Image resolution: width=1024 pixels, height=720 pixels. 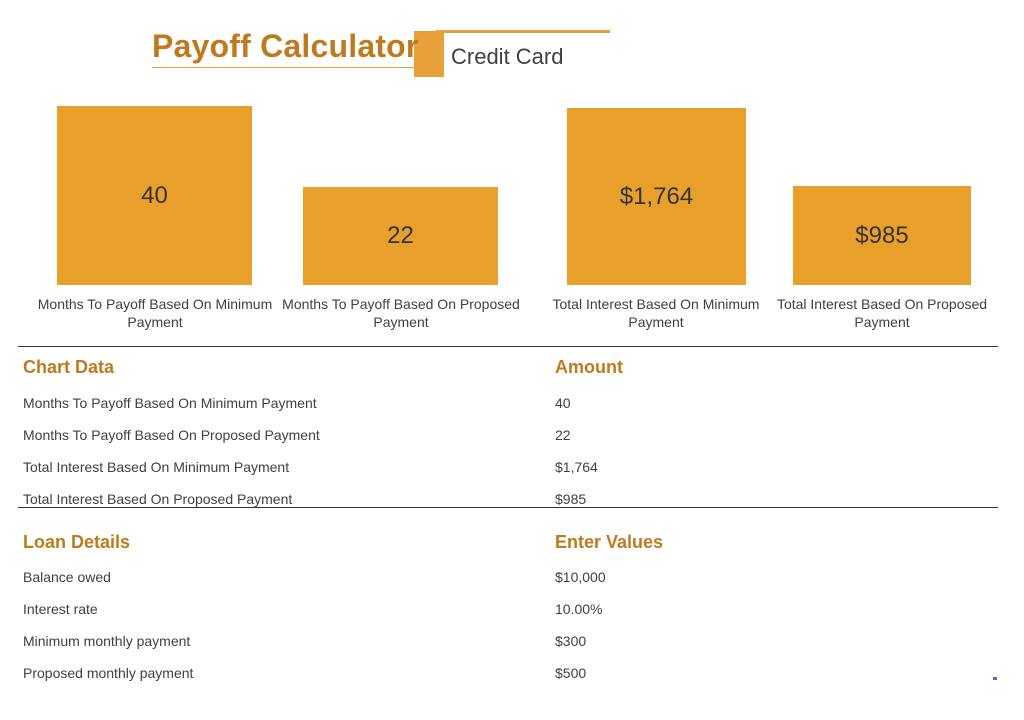 I want to click on chart-data-label: $985, so click(x=882, y=235).